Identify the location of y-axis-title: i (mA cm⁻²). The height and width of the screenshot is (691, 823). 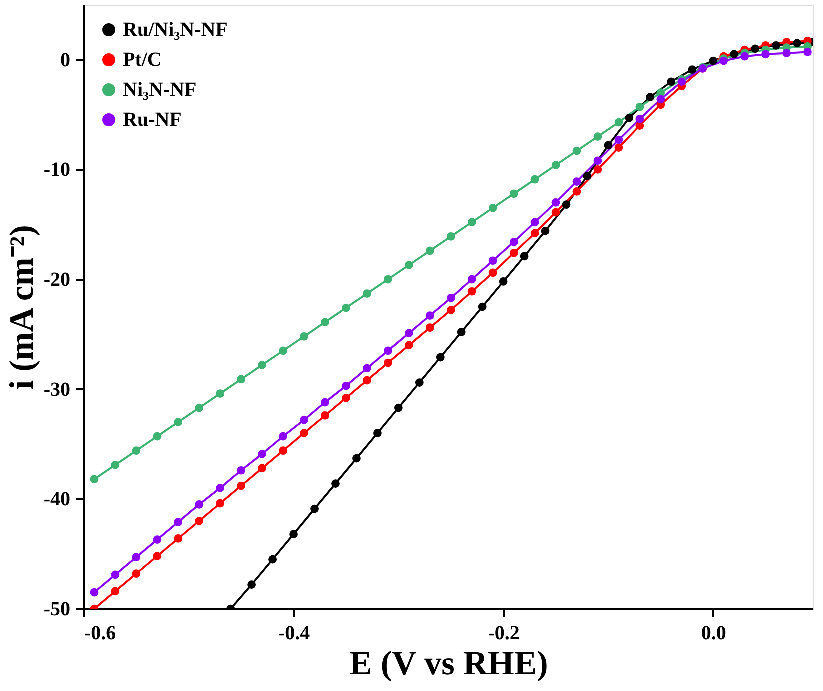
(22, 307).